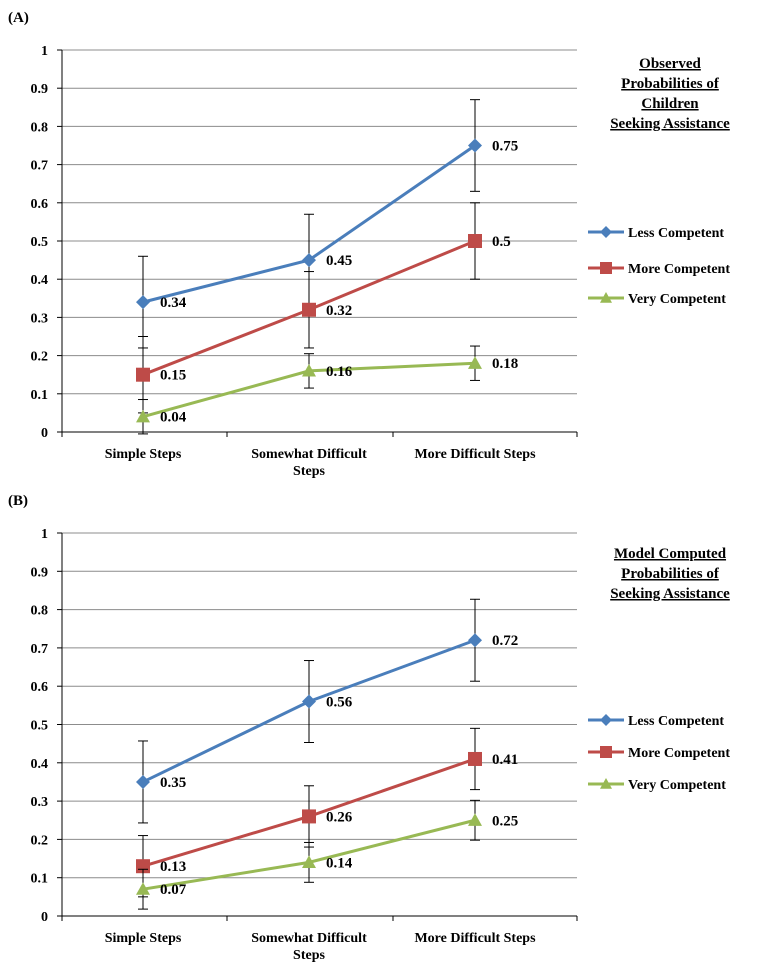 This screenshot has height=980, width=766. I want to click on data-label: 0.26, so click(339, 817).